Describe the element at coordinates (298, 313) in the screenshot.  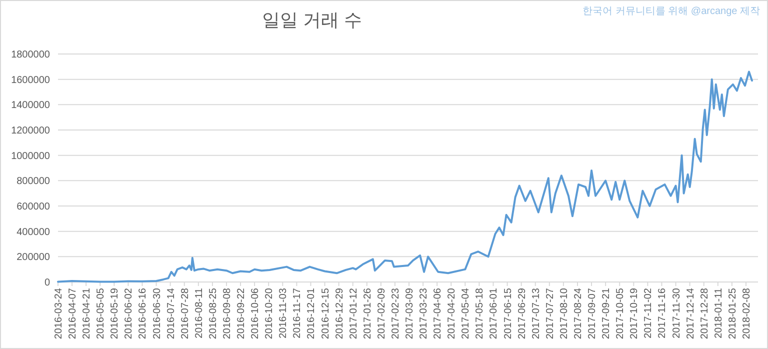
I see `x-tick-label: 2016-11-17` at that location.